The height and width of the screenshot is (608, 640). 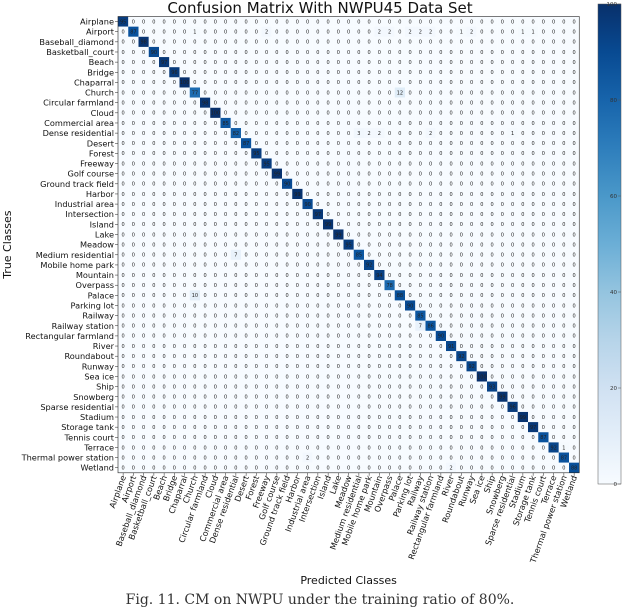 What do you see at coordinates (100, 32) in the screenshot?
I see `y-tick-label: Airport` at bounding box center [100, 32].